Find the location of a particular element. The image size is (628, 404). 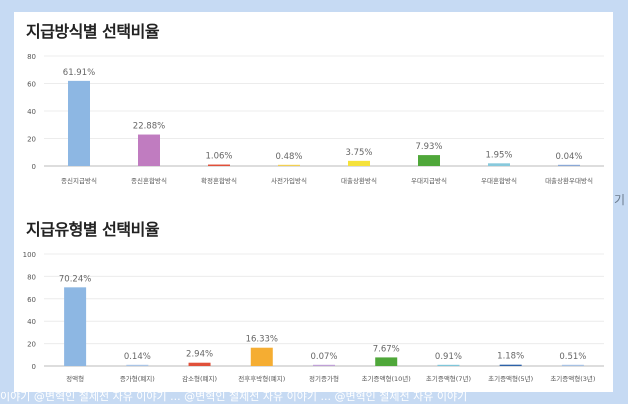

method-category-label: 확정혼합방식 is located at coordinates (219, 180).